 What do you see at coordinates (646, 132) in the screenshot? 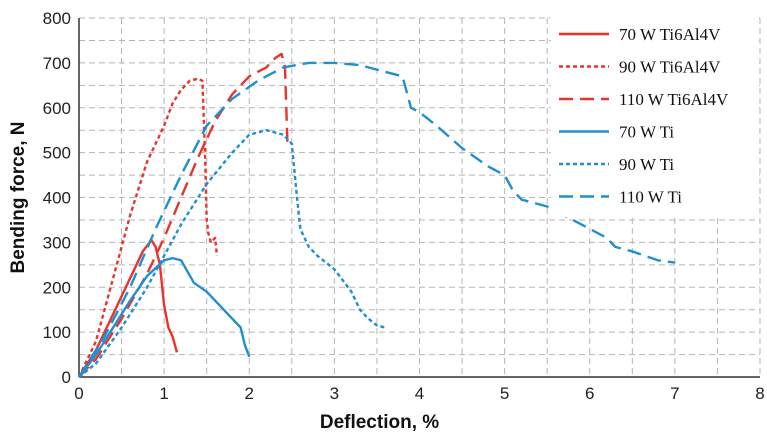
I see `legend-label: 70 W Ti` at bounding box center [646, 132].